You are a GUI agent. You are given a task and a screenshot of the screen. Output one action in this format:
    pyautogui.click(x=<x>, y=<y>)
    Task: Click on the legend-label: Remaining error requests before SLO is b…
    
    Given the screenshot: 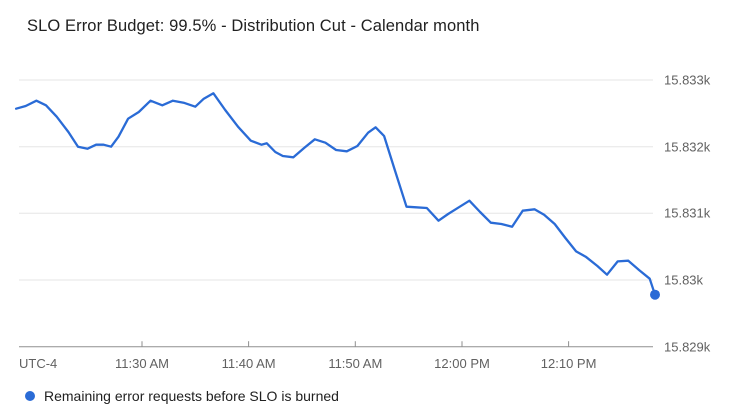 What is the action you would take?
    pyautogui.click(x=191, y=396)
    